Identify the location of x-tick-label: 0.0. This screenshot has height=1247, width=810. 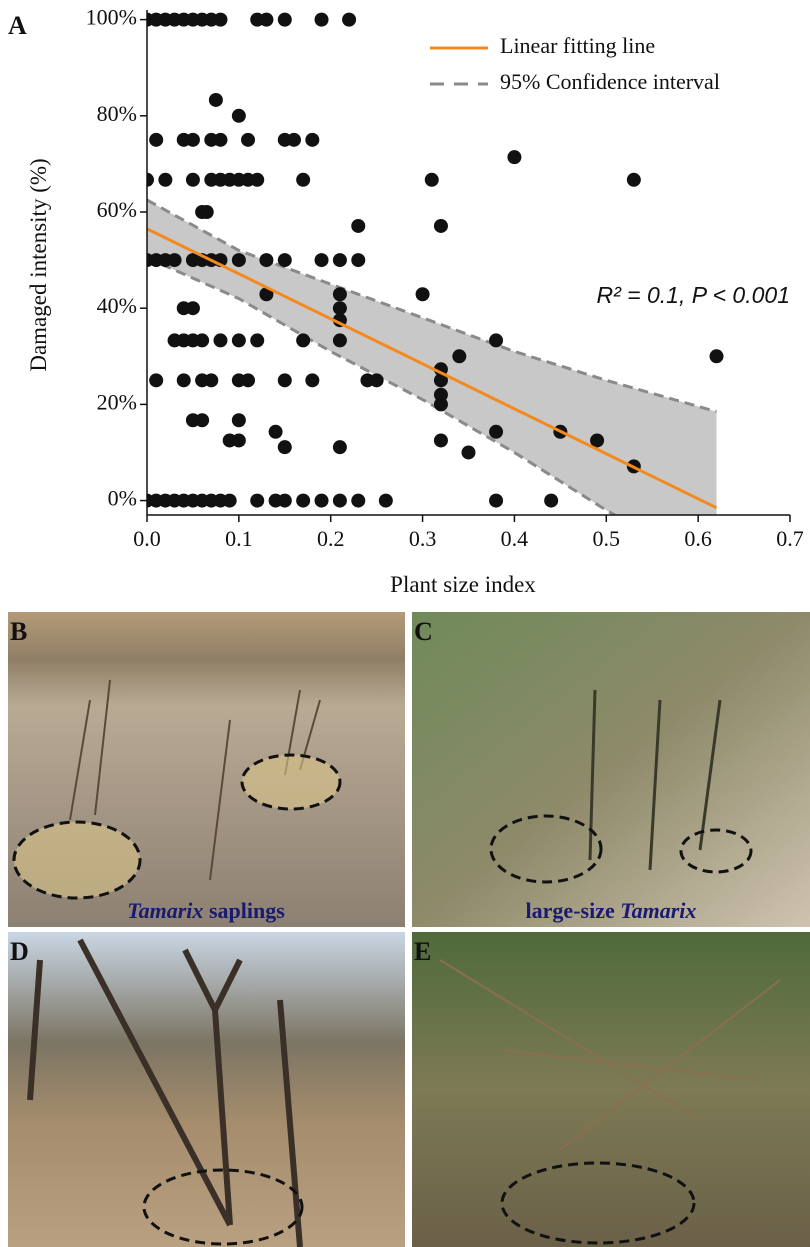
(147, 538).